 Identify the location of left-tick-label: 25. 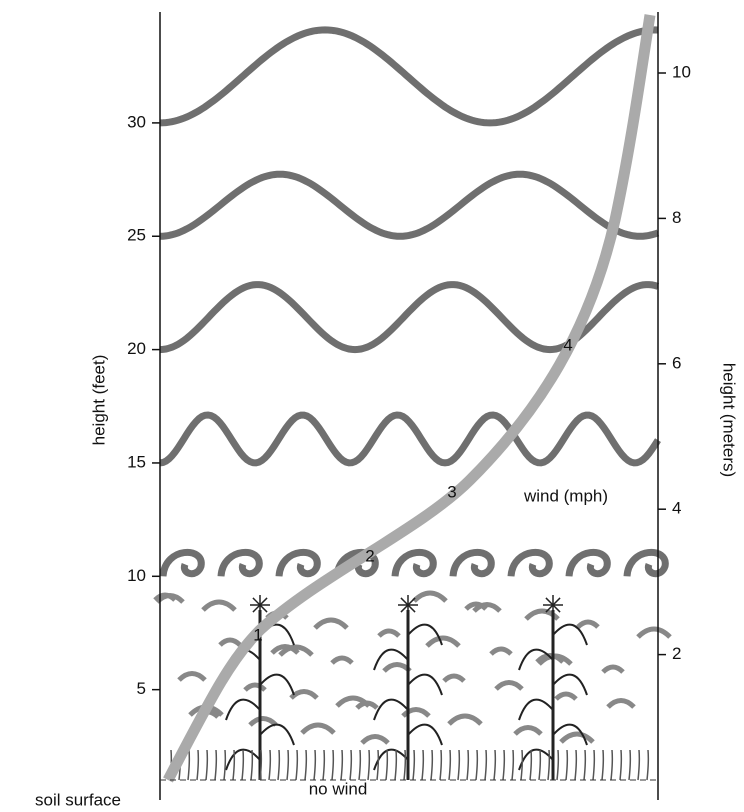
(136, 235).